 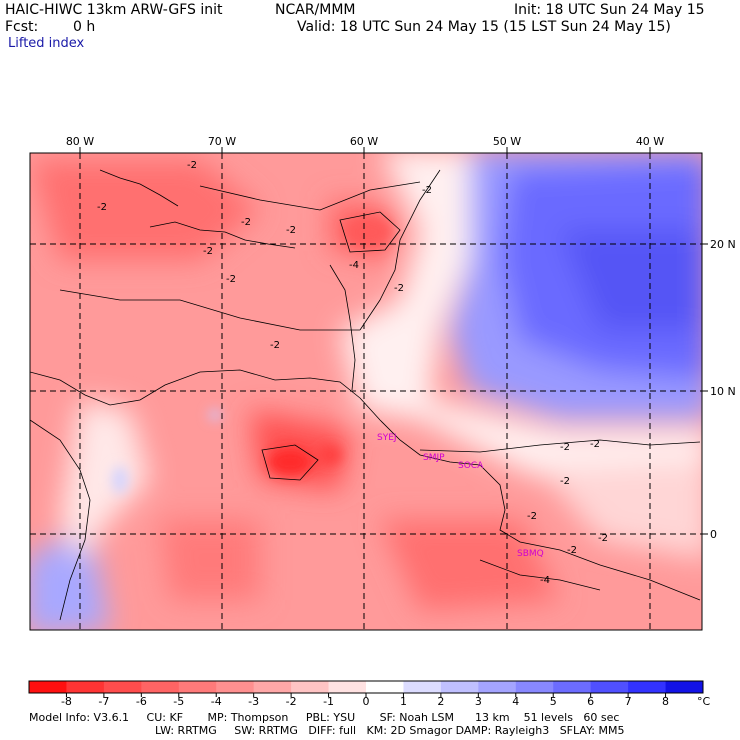 I want to click on station-labels: SYEJ SMJP SOCA SBMQ, so click(x=460, y=496).